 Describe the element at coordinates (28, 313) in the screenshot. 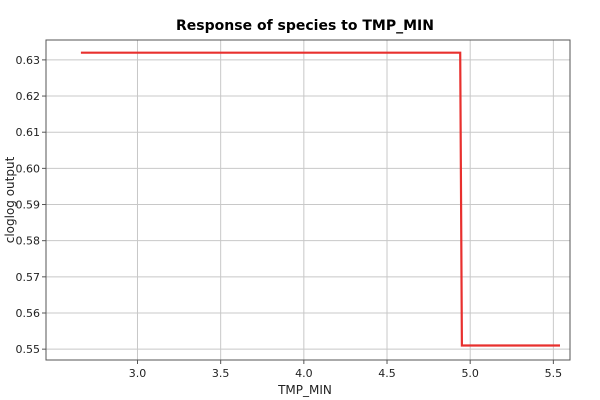

I see `y-tick-label: 0.56` at that location.